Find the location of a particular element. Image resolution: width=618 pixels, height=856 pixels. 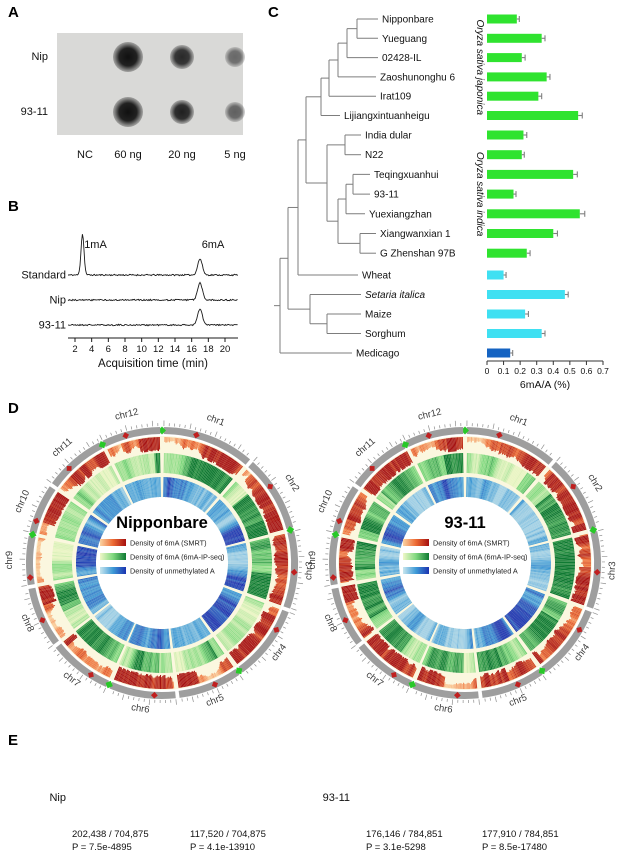

blot-col-label-20ng: 20 ng is located at coordinates (182, 155).